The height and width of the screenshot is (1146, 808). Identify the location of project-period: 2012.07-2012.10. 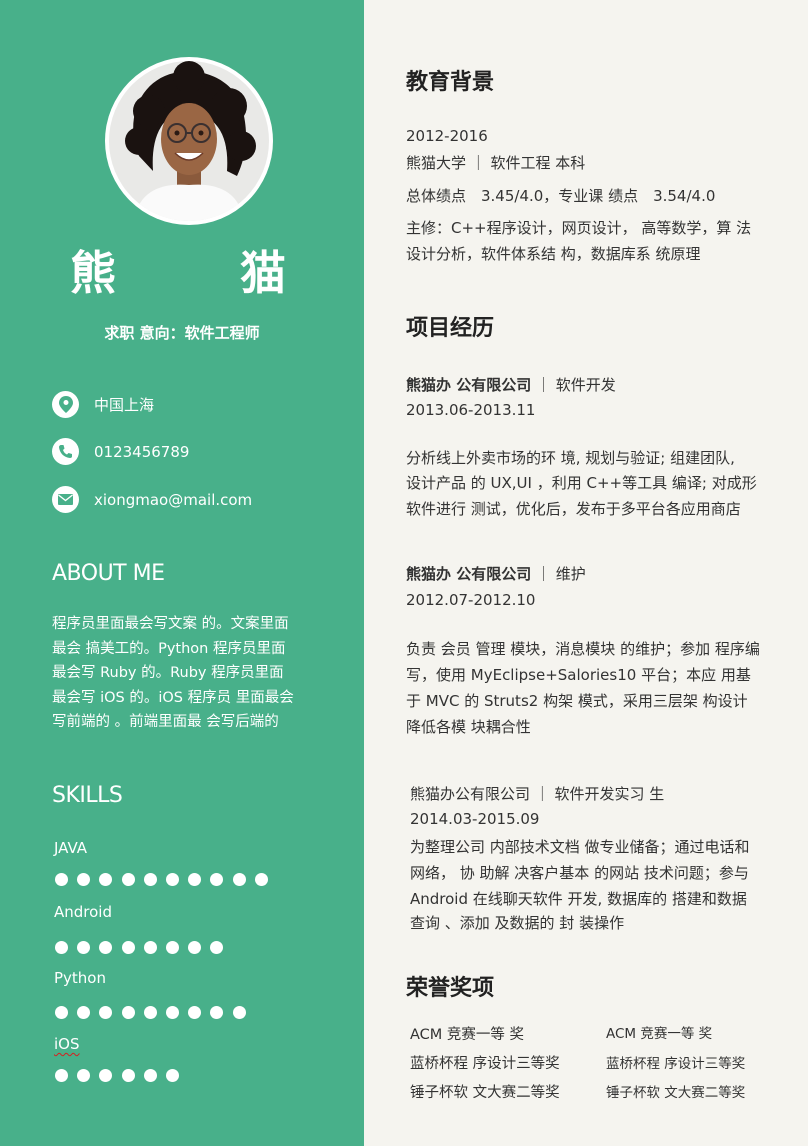
(471, 600).